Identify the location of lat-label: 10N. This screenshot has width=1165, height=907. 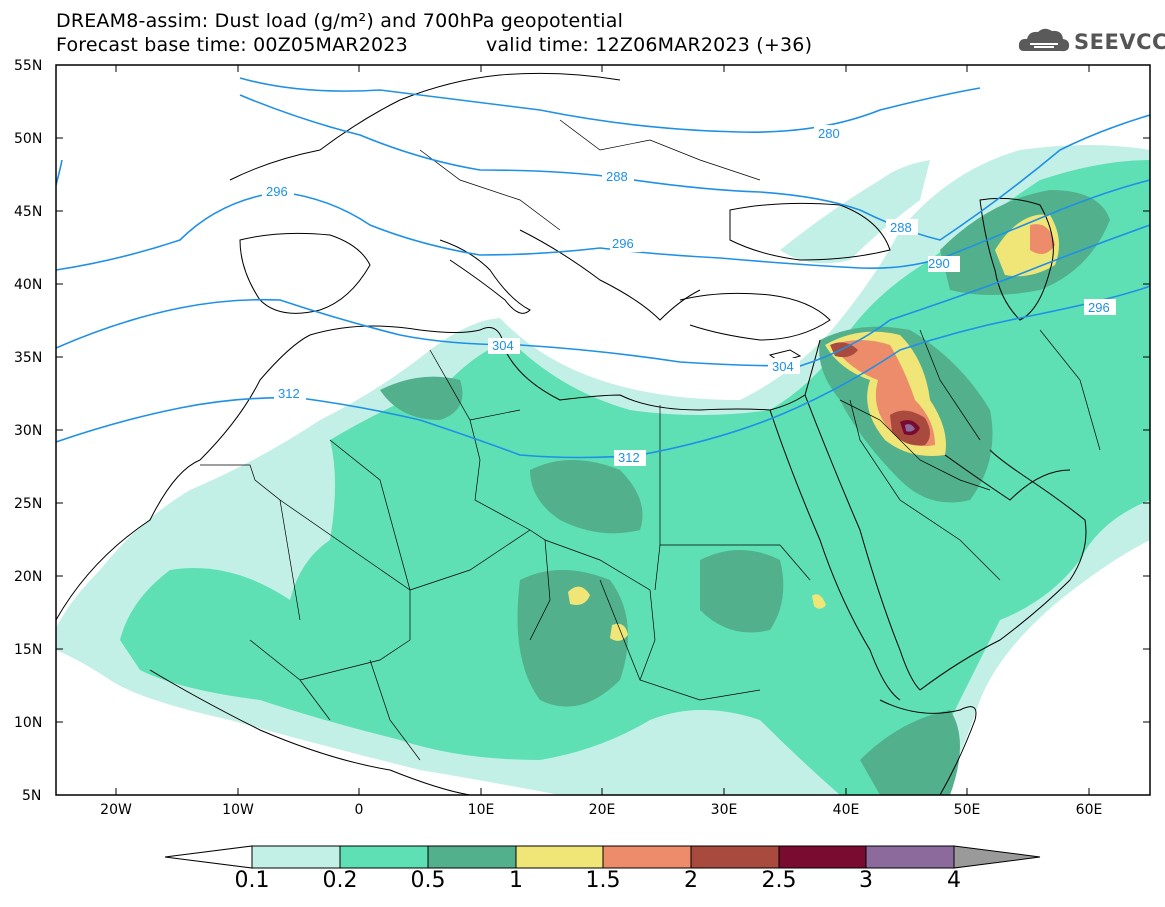
(28, 723).